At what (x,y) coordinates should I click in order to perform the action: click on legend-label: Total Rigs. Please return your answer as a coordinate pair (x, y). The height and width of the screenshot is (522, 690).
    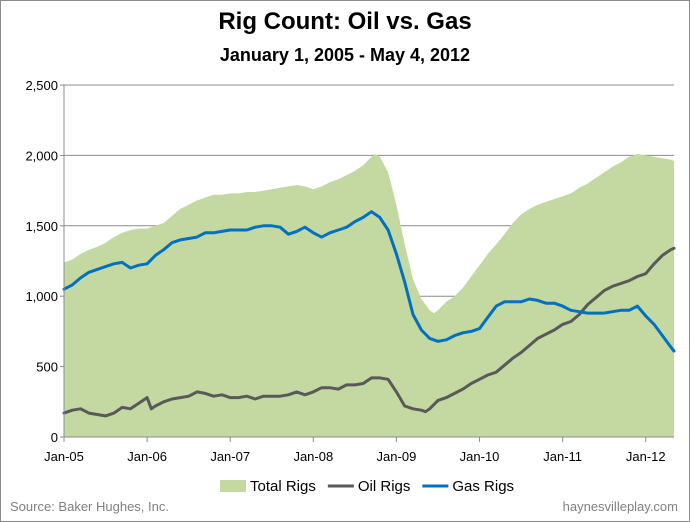
    Looking at the image, I should click on (283, 486).